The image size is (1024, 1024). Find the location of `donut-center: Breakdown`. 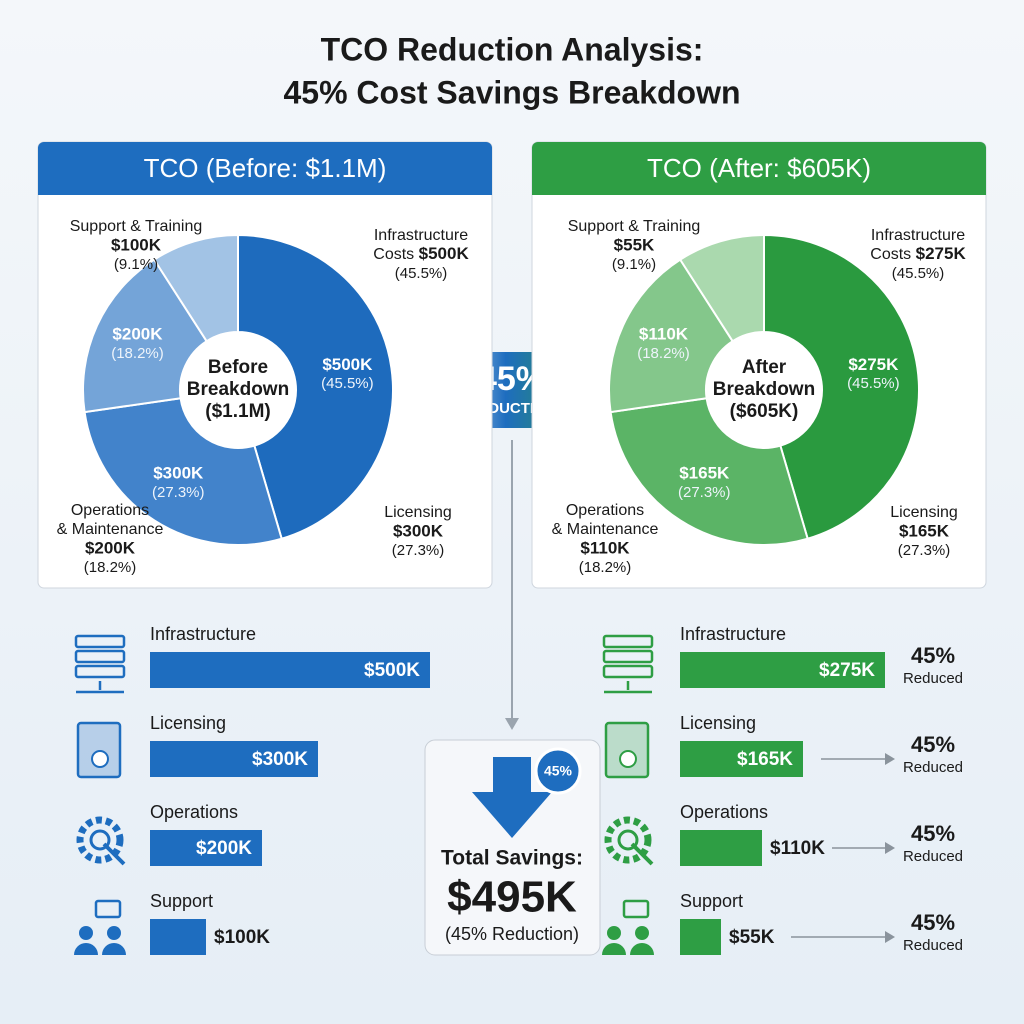

donut-center: Breakdown is located at coordinates (764, 389).